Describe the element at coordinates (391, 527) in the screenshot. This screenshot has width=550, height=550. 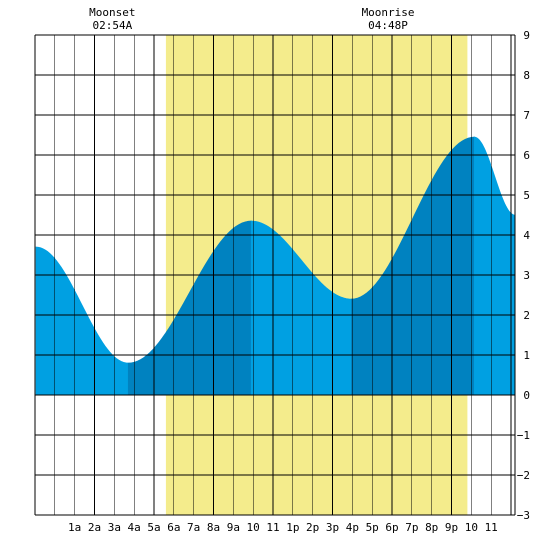
I see `x-tick-label: 6p` at that location.